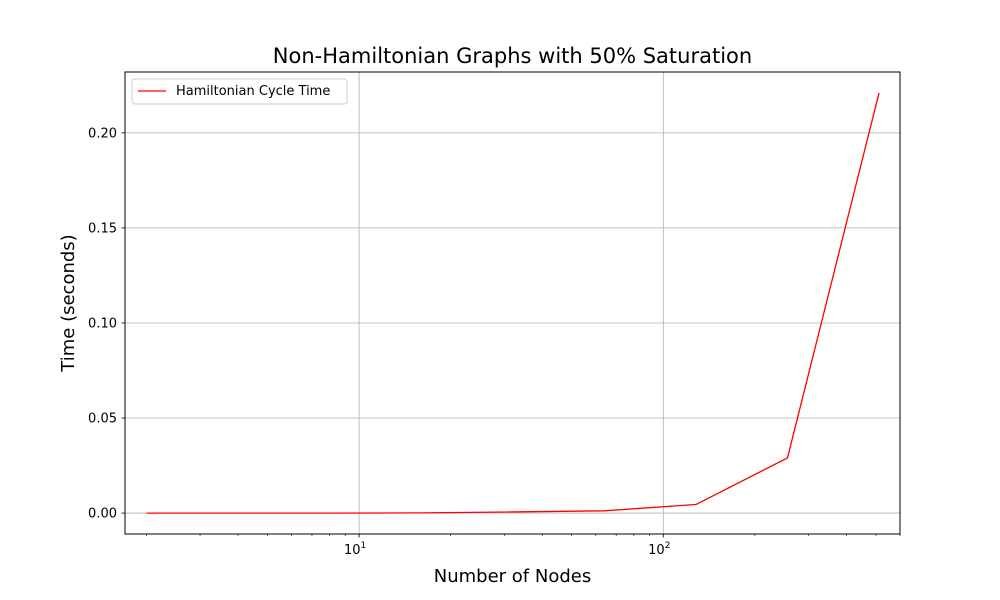 This screenshot has width=1000, height=600. I want to click on legend: Hamiltonian Cycle Time, so click(239, 91).